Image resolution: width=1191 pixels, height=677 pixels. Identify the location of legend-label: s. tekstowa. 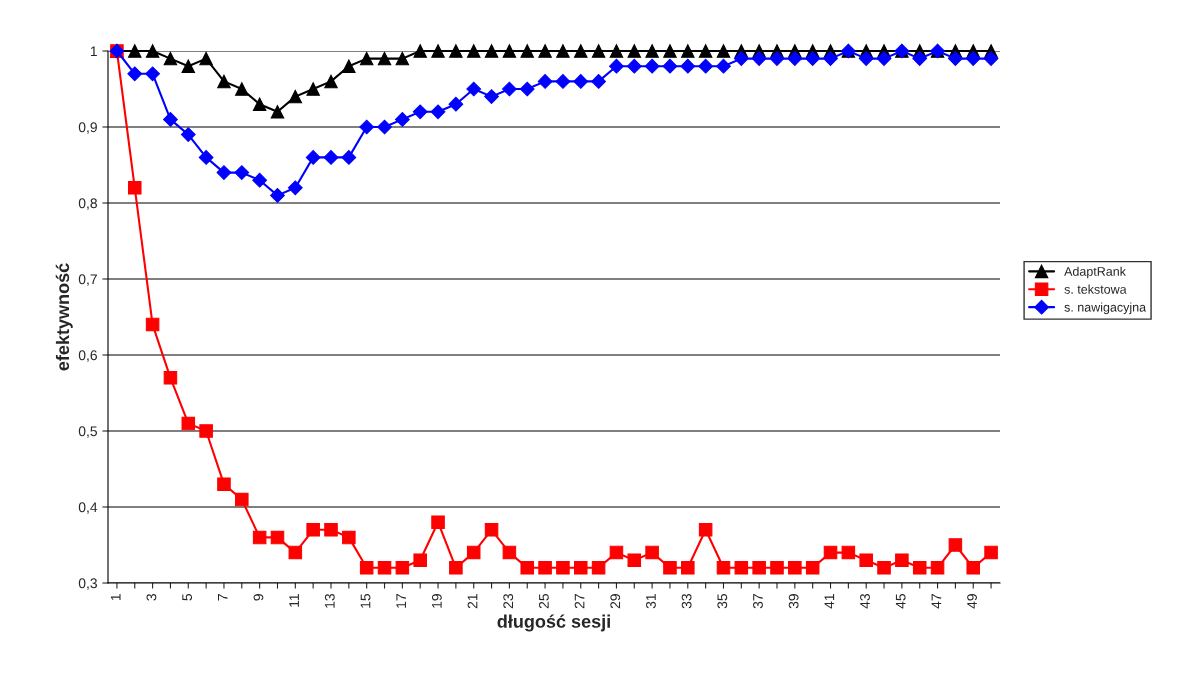
(1095, 289).